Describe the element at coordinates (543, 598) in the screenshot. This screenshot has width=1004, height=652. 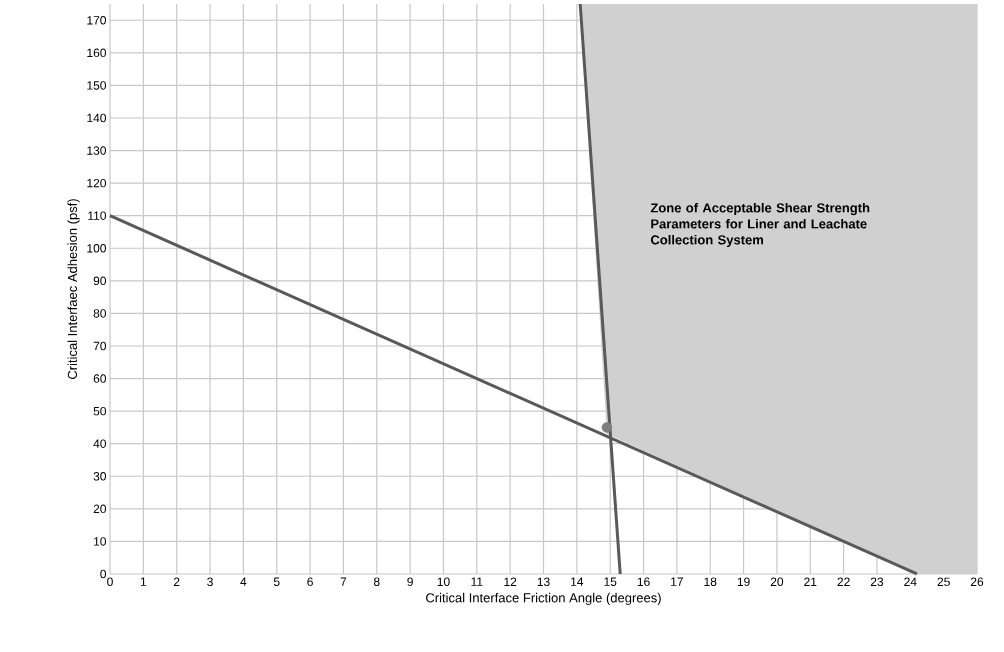
I see `x-axis-title: Critical Interface Friction Angle (degrees)` at that location.